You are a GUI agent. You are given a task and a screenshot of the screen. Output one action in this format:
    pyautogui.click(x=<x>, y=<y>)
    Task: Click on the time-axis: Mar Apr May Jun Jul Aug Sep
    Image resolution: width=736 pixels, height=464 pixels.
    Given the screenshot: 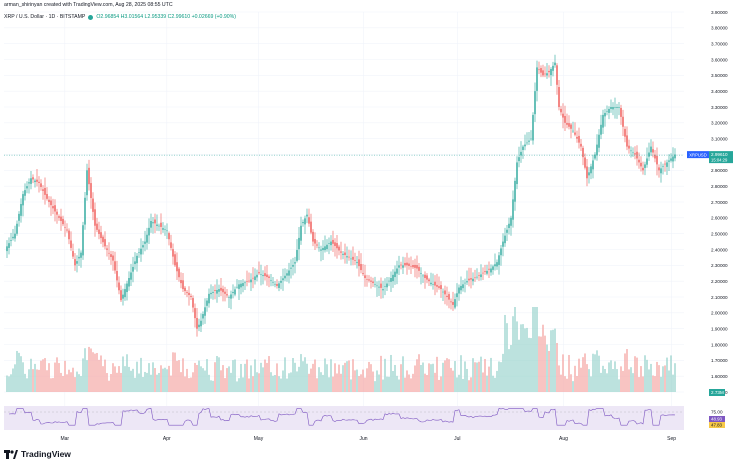 What is the action you would take?
    pyautogui.click(x=368, y=439)
    